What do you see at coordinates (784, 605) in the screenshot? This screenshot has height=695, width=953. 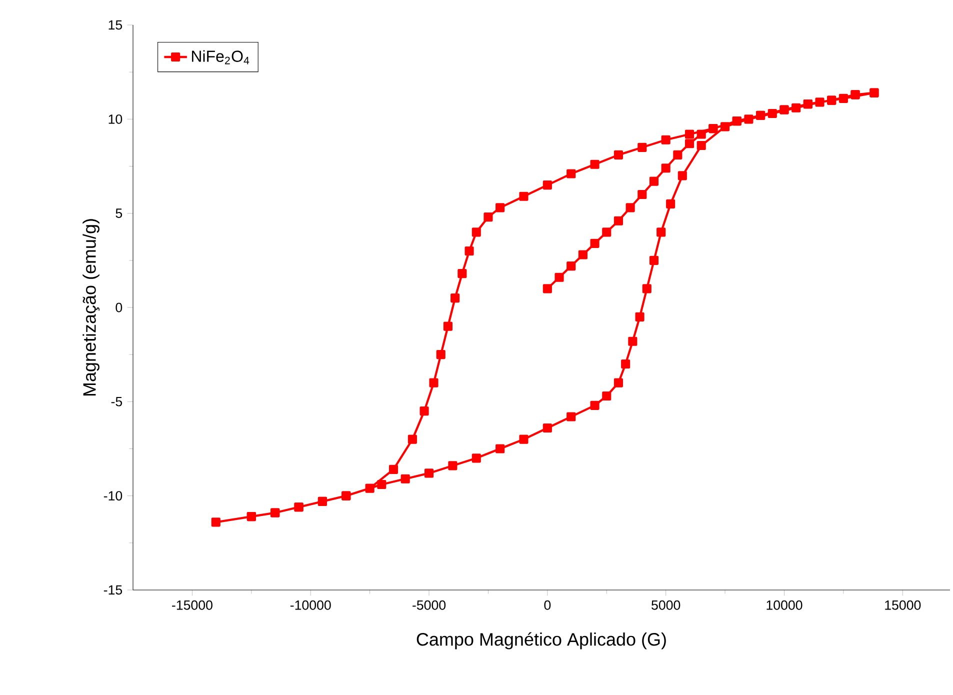 I see `x-tick-label: 10000` at bounding box center [784, 605].